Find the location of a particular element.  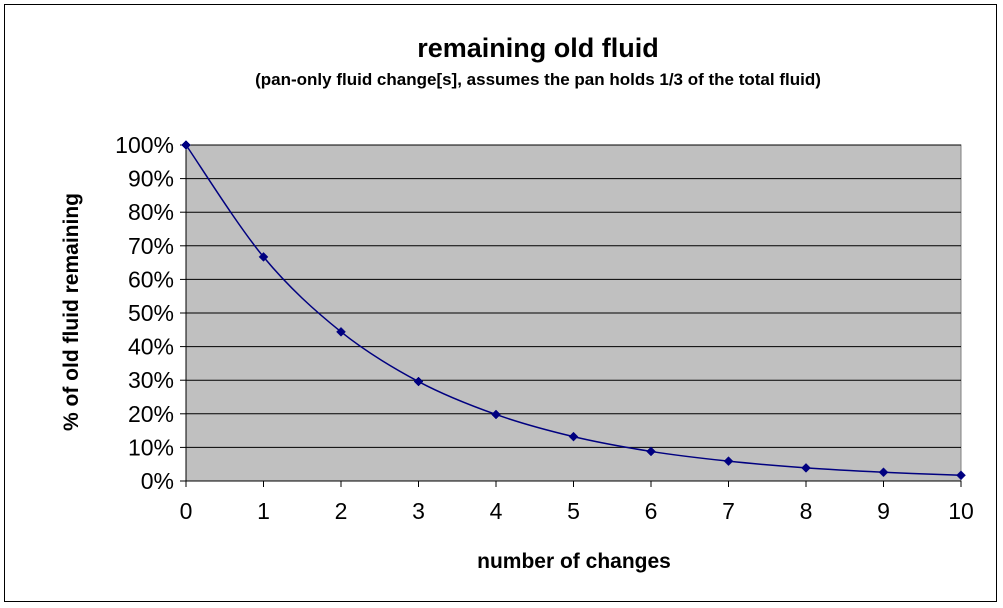

x-tick-label: 8 is located at coordinates (806, 511).